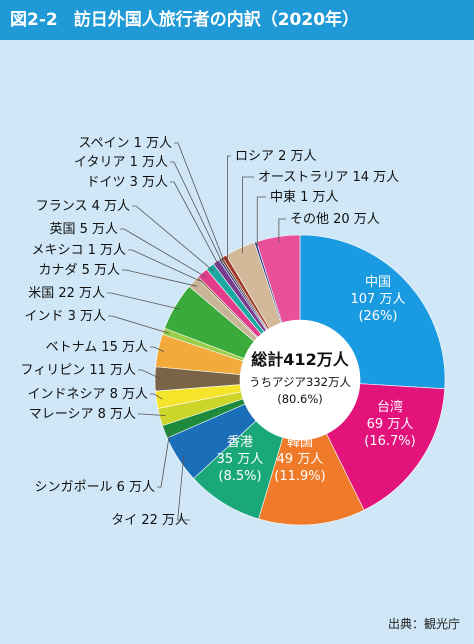 The height and width of the screenshot is (644, 474). I want to click on leader-line-オーストラリア, so click(248, 215).